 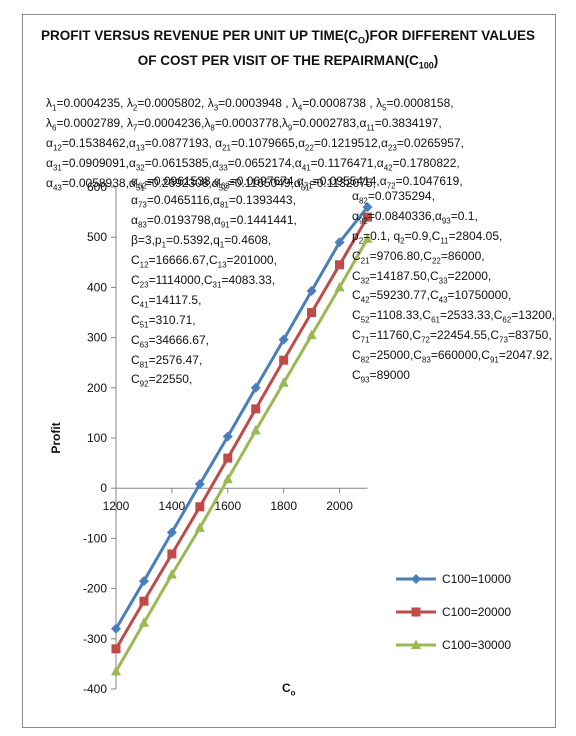 What do you see at coordinates (163, 321) in the screenshot?
I see `parameter-line: C51=310.71,` at bounding box center [163, 321].